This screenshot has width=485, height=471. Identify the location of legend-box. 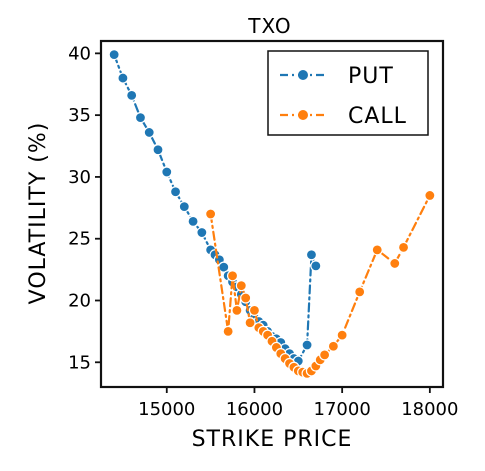
(348, 93).